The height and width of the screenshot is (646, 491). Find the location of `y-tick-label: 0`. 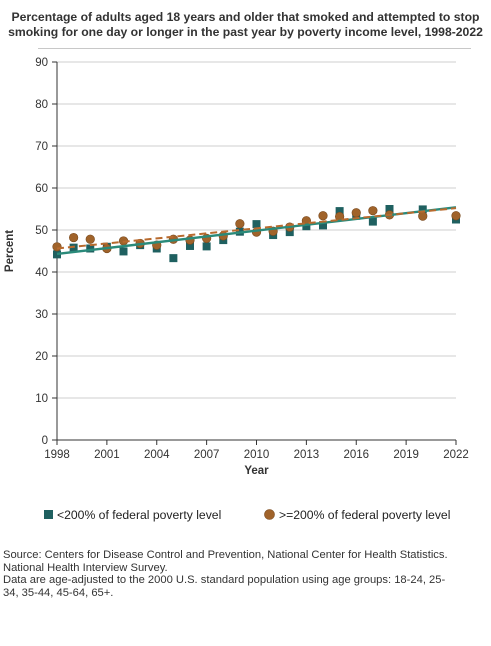

y-tick-label: 0 is located at coordinates (45, 441).